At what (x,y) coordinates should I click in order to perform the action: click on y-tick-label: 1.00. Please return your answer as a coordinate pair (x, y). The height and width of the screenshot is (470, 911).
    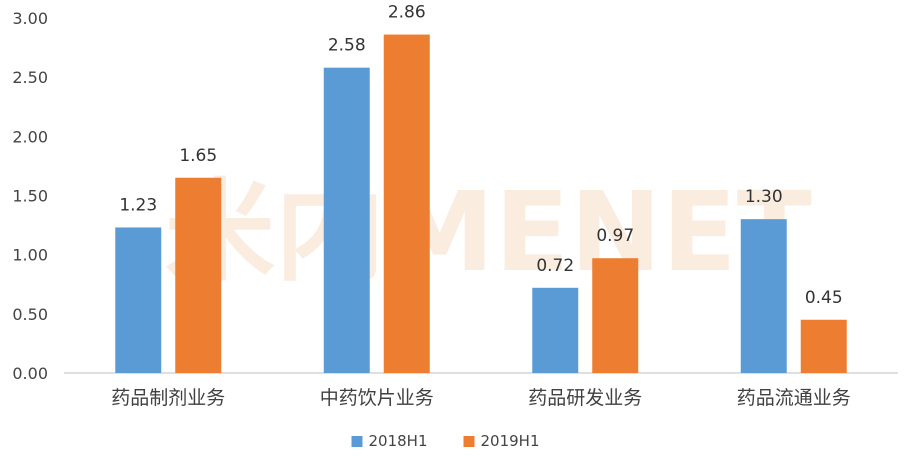
    Looking at the image, I should click on (30, 255).